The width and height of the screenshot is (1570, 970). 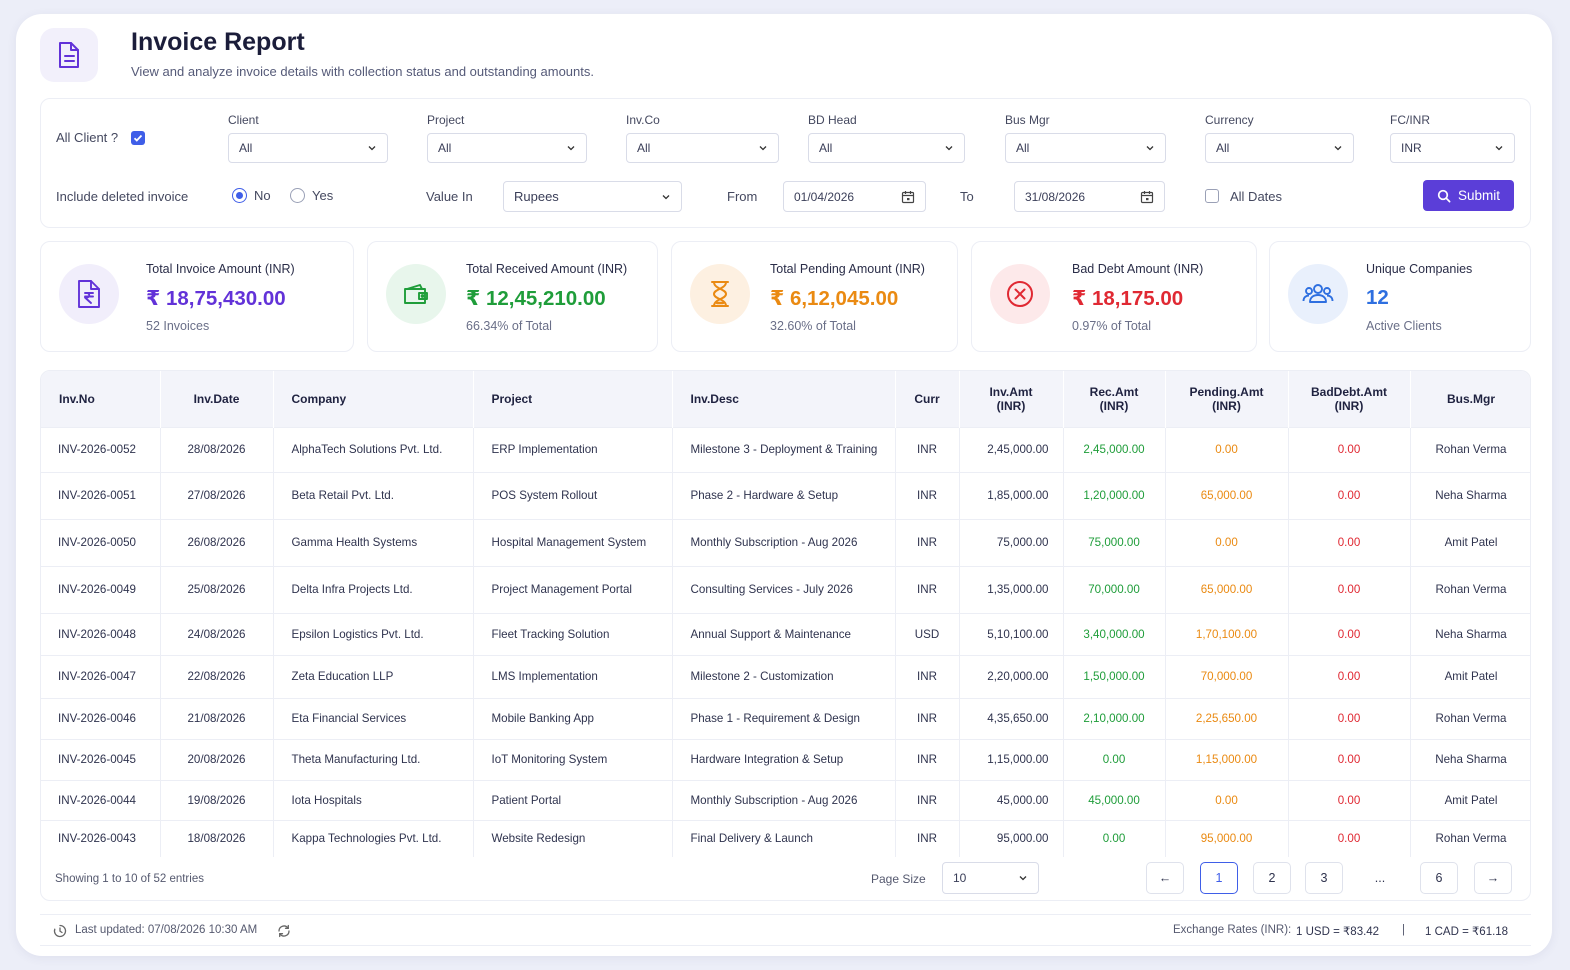 I want to click on cell-rec-amt: 1,50,000.00, so click(x=1114, y=676).